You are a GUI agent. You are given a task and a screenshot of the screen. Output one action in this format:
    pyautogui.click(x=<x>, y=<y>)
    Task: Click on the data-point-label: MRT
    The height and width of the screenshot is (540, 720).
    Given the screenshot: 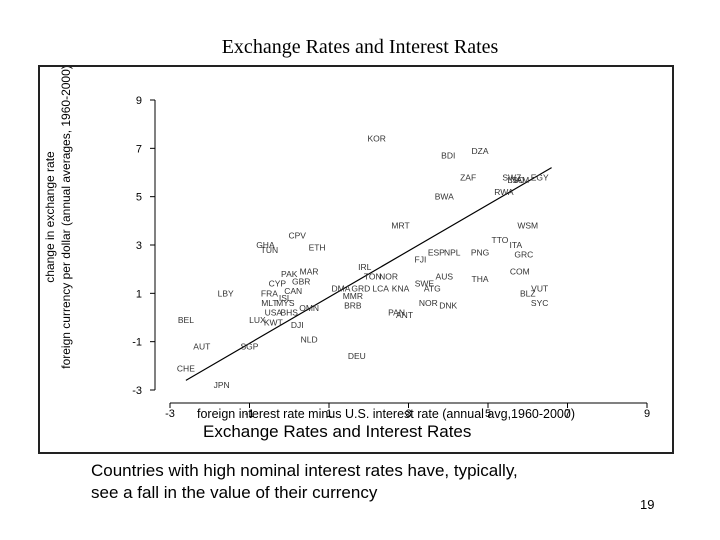 What is the action you would take?
    pyautogui.click(x=400, y=226)
    